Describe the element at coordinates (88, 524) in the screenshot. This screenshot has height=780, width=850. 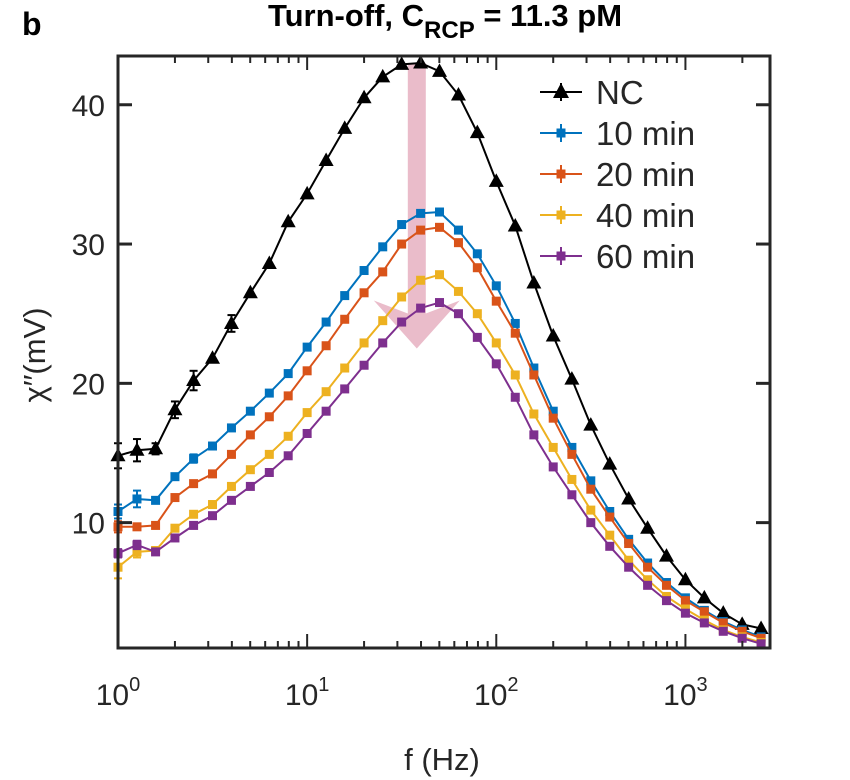
I see `y-tick-label: 10` at that location.